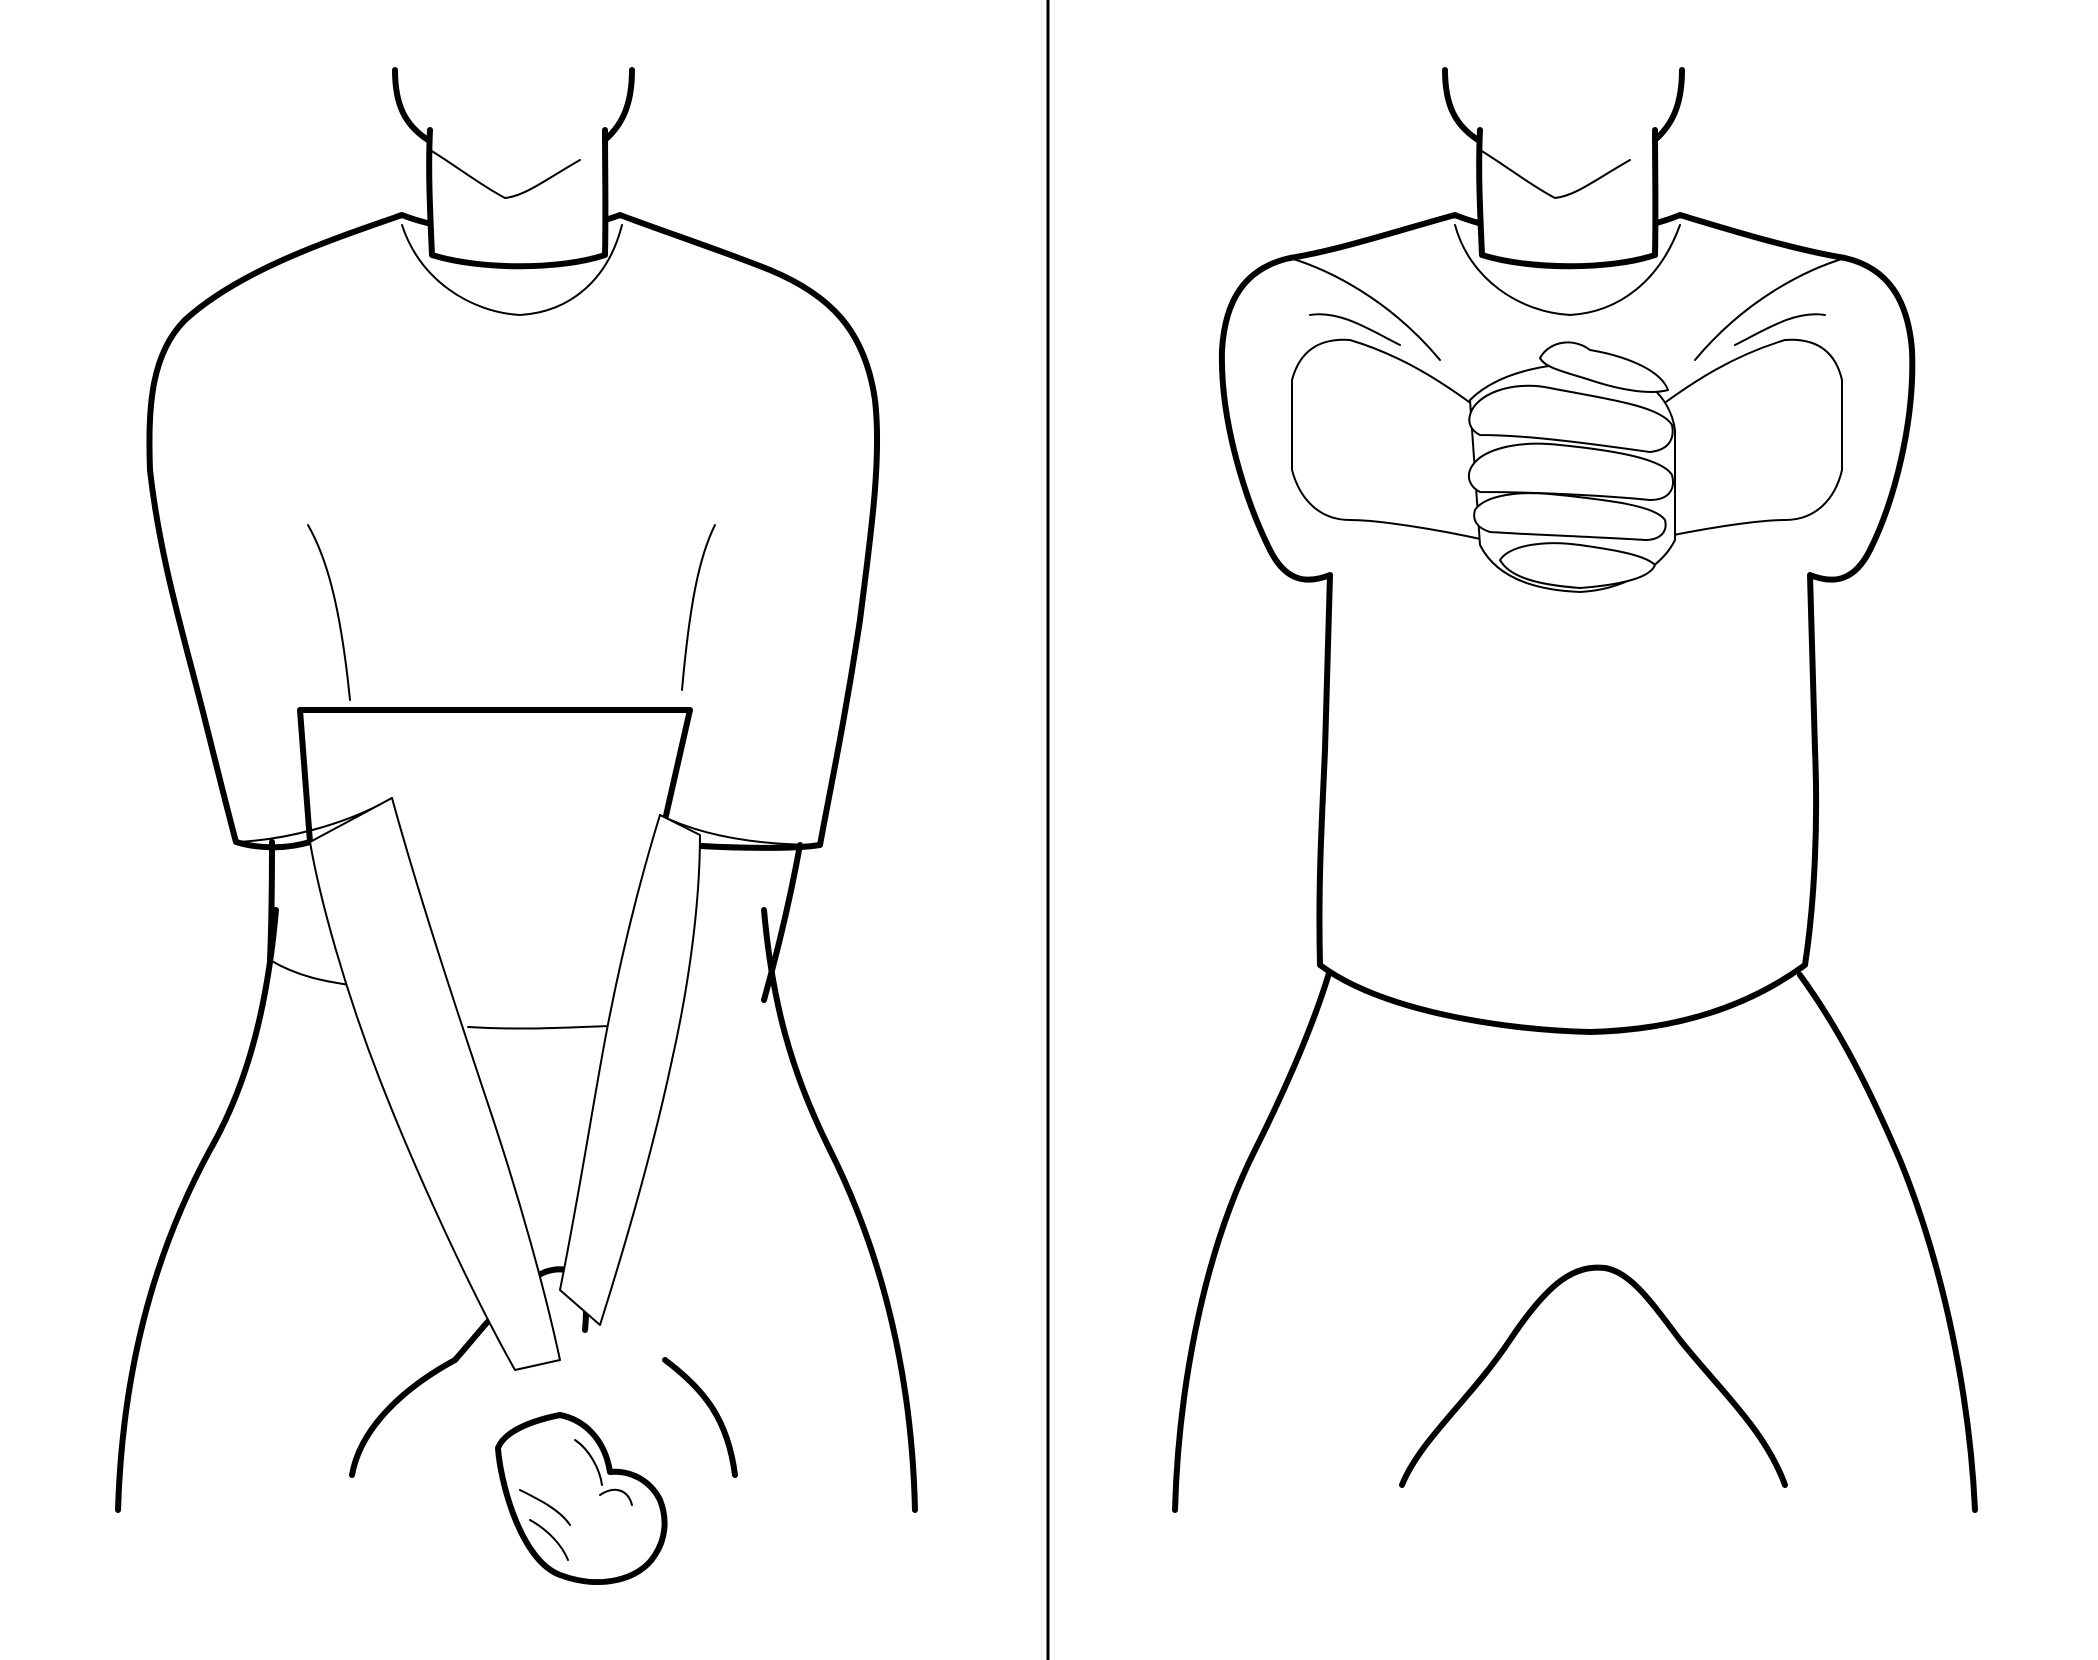  What do you see at coordinates (435, 1084) in the screenshot?
I see `left-arm-left` at bounding box center [435, 1084].